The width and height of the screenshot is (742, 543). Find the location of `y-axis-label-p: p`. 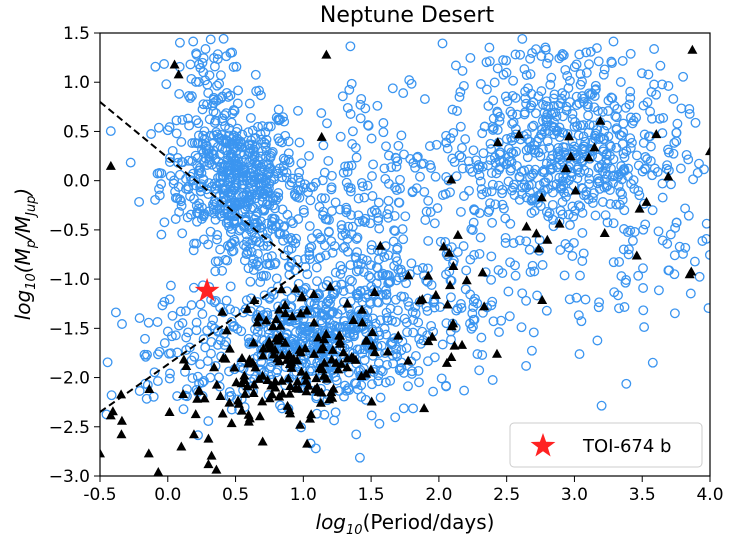

y-axis-label-p: p is located at coordinates (31, 244).